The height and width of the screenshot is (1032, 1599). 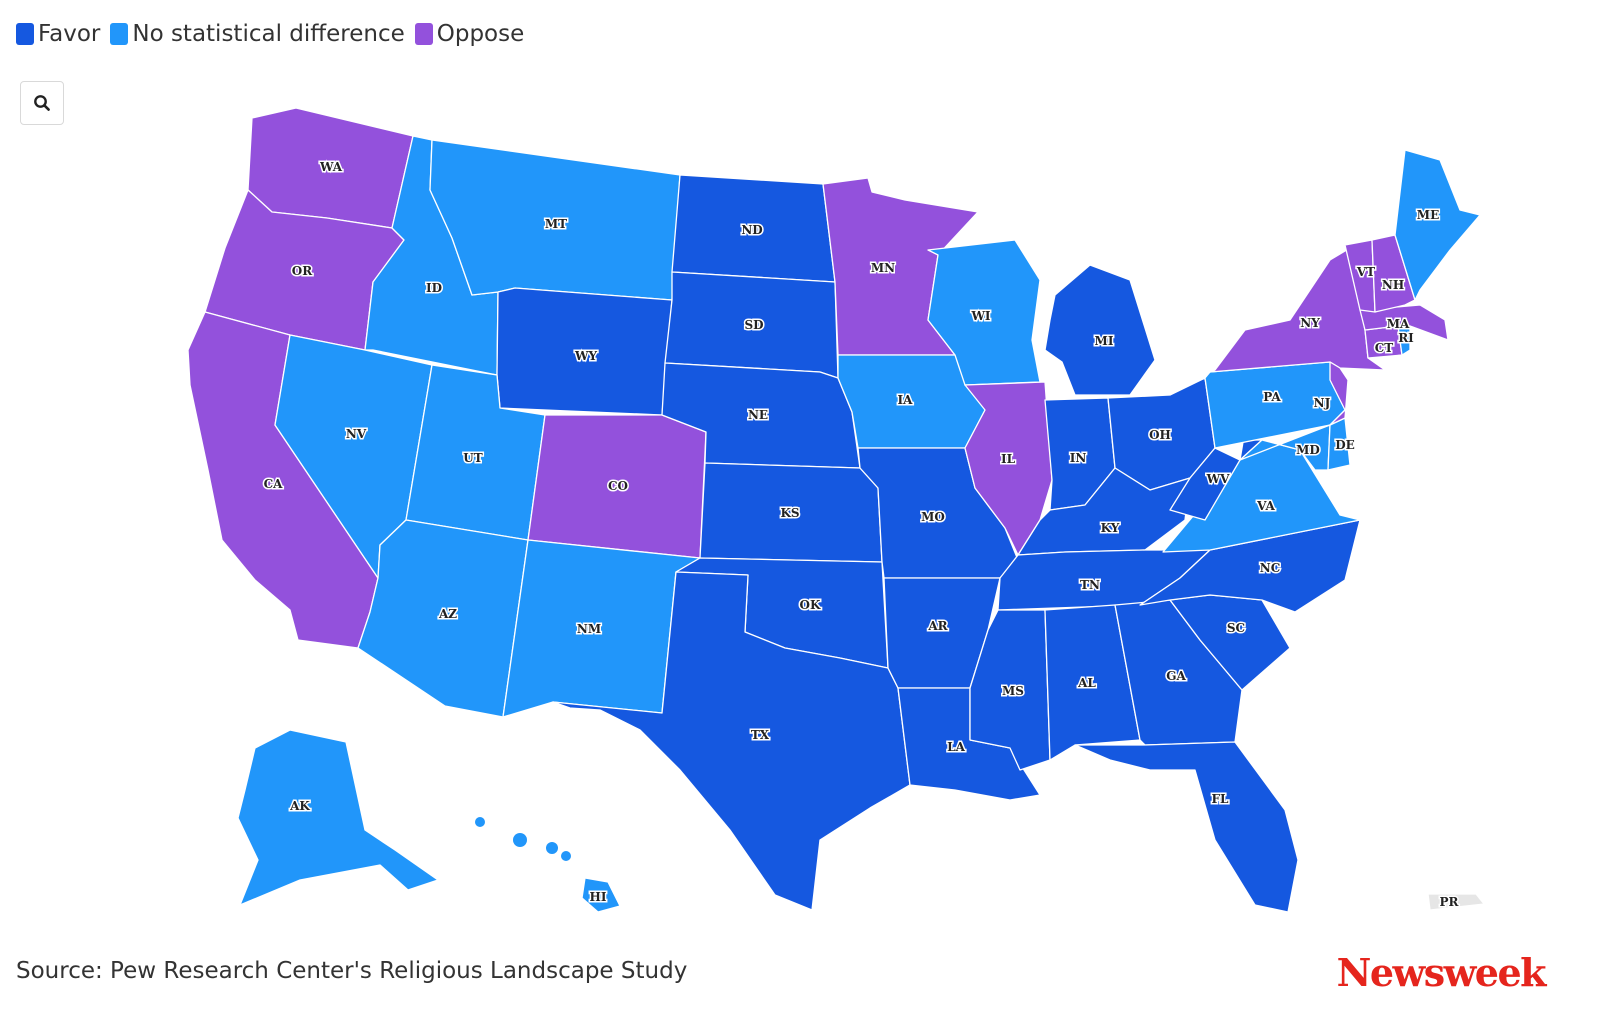 What do you see at coordinates (751, 230) in the screenshot?
I see `state-label-nd: ND` at bounding box center [751, 230].